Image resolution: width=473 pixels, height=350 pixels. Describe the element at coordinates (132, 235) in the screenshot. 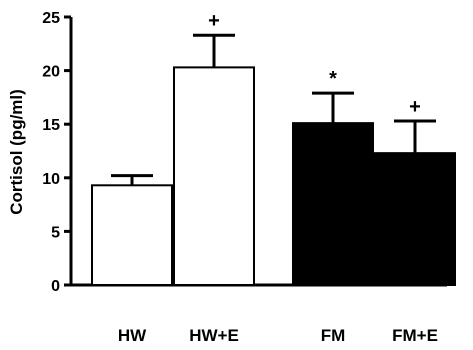

I see `bar-hw` at that location.